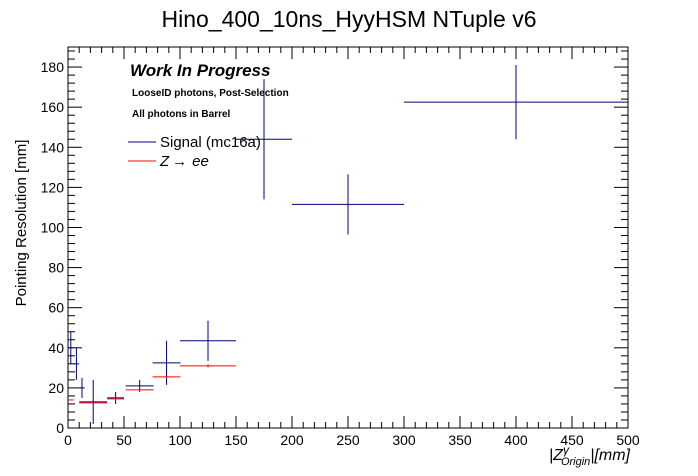 The image size is (698, 476). What do you see at coordinates (53, 107) in the screenshot?
I see `y-tick-label: 160` at bounding box center [53, 107].